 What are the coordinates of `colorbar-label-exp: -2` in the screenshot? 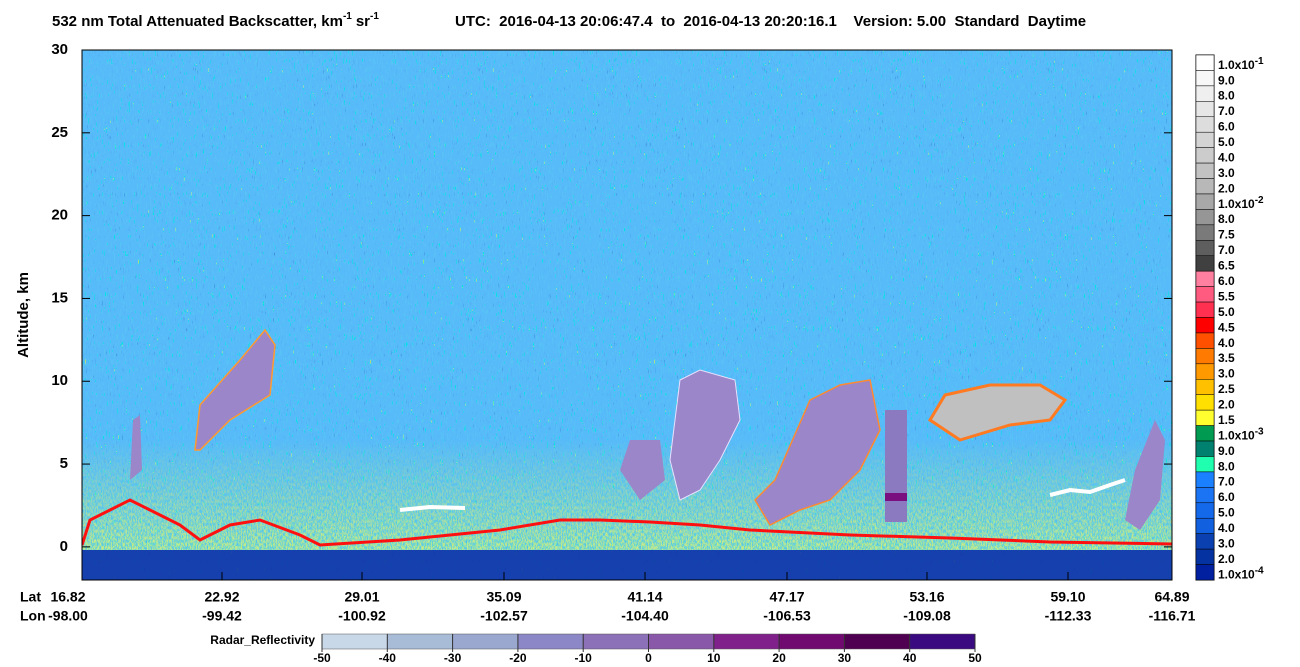 It's located at (1259, 199).